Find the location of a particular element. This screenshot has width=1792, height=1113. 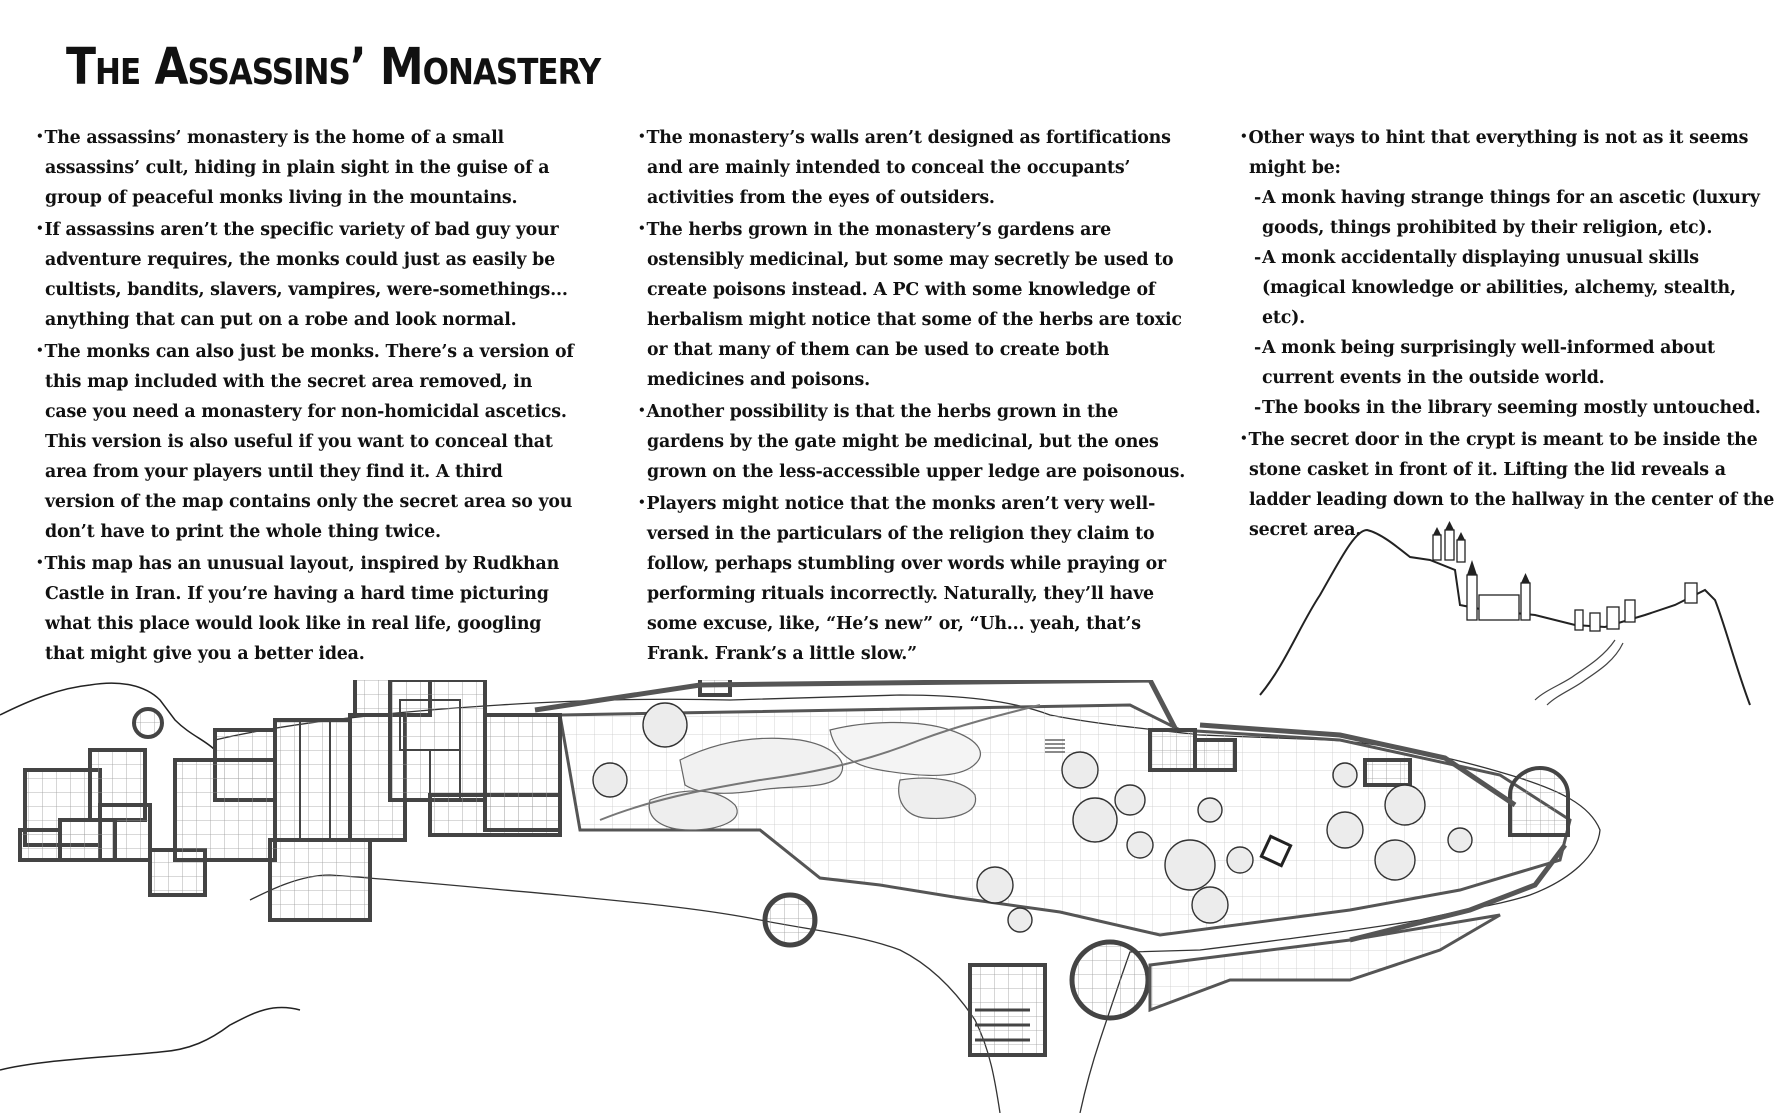

castle-roofs is located at coordinates (1481, 552).